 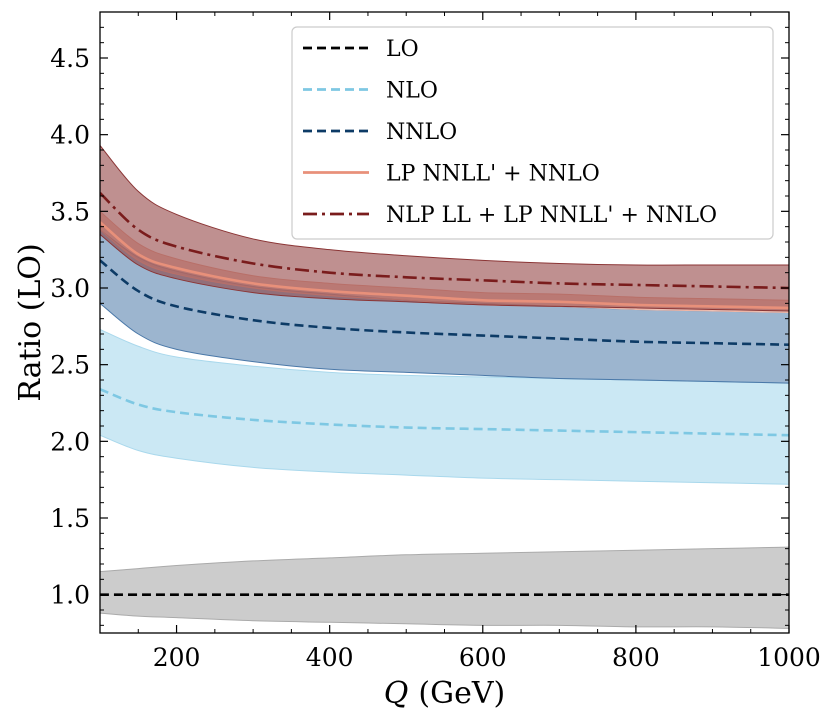 What do you see at coordinates (70, 518) in the screenshot?
I see `y-tick-label: 1.5` at bounding box center [70, 518].